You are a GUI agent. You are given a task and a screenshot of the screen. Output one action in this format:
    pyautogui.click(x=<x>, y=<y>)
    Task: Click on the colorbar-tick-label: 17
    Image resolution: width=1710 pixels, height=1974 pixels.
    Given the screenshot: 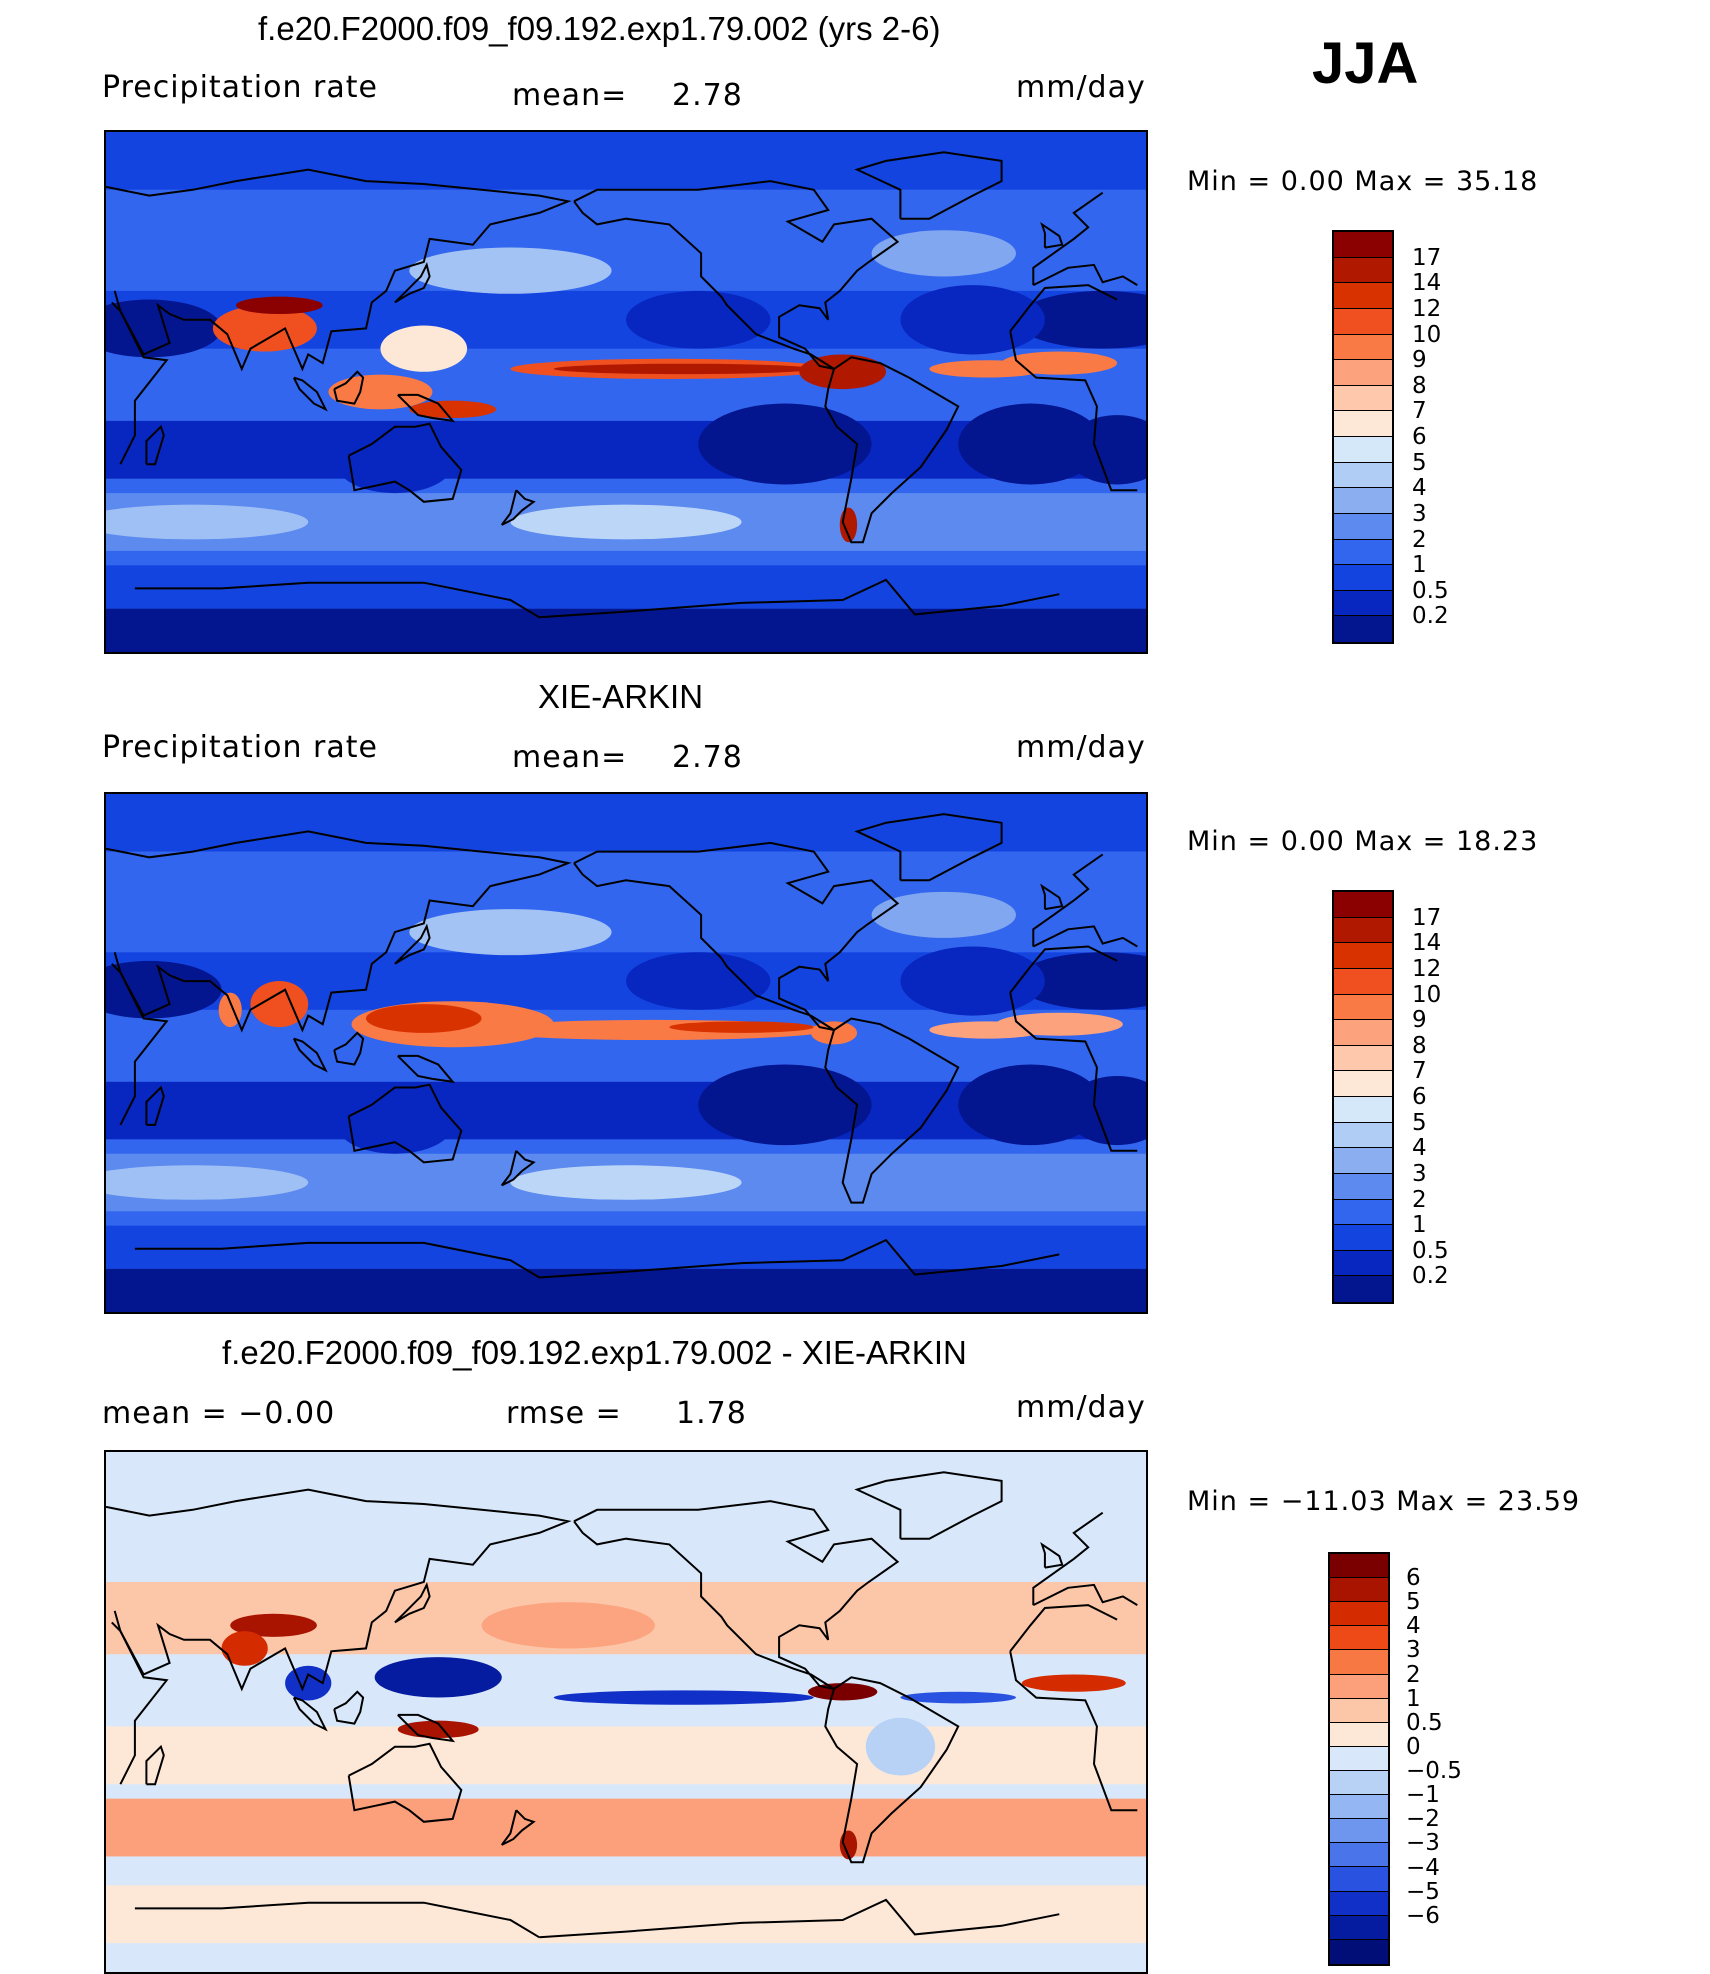 What is the action you would take?
    pyautogui.click(x=1427, y=917)
    